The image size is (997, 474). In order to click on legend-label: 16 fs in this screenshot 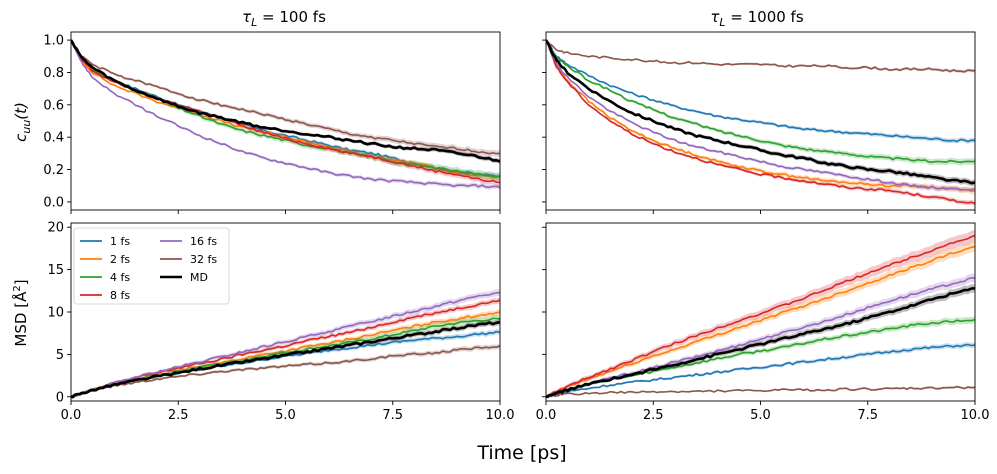, I will do `click(203, 241)`.